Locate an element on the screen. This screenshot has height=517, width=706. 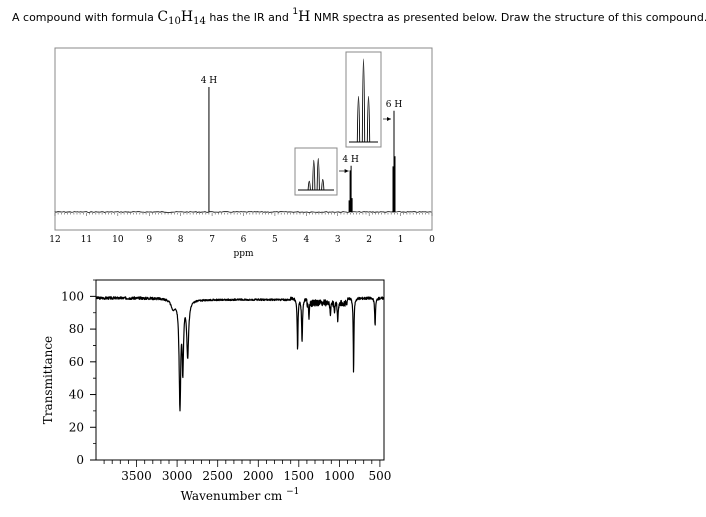
ir-x-tick-label: 2000 is located at coordinates (258, 476).